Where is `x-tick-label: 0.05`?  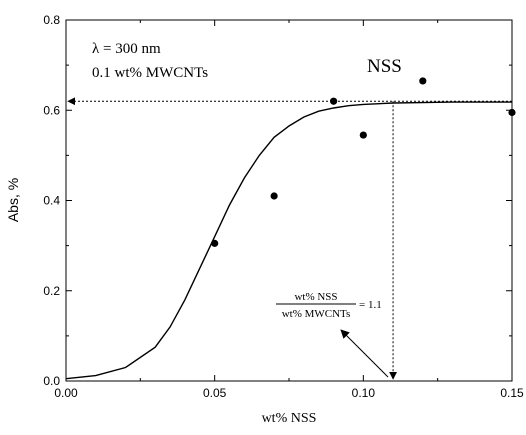 x-tick-label: 0.05 is located at coordinates (215, 393).